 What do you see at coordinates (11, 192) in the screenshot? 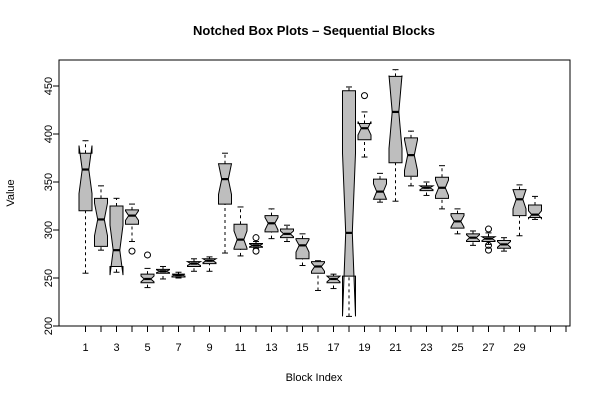
I see `y-axis-label: Value` at bounding box center [11, 192].